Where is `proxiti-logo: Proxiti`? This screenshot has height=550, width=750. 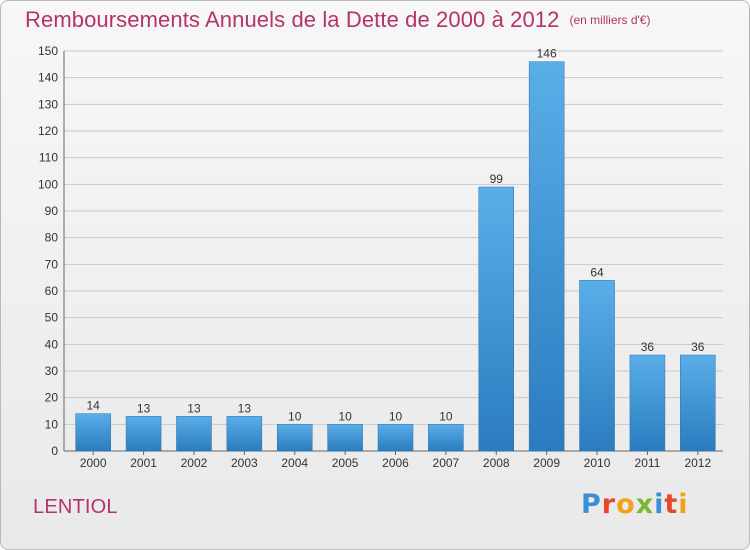
proxiti-logo: Proxiti is located at coordinates (635, 504).